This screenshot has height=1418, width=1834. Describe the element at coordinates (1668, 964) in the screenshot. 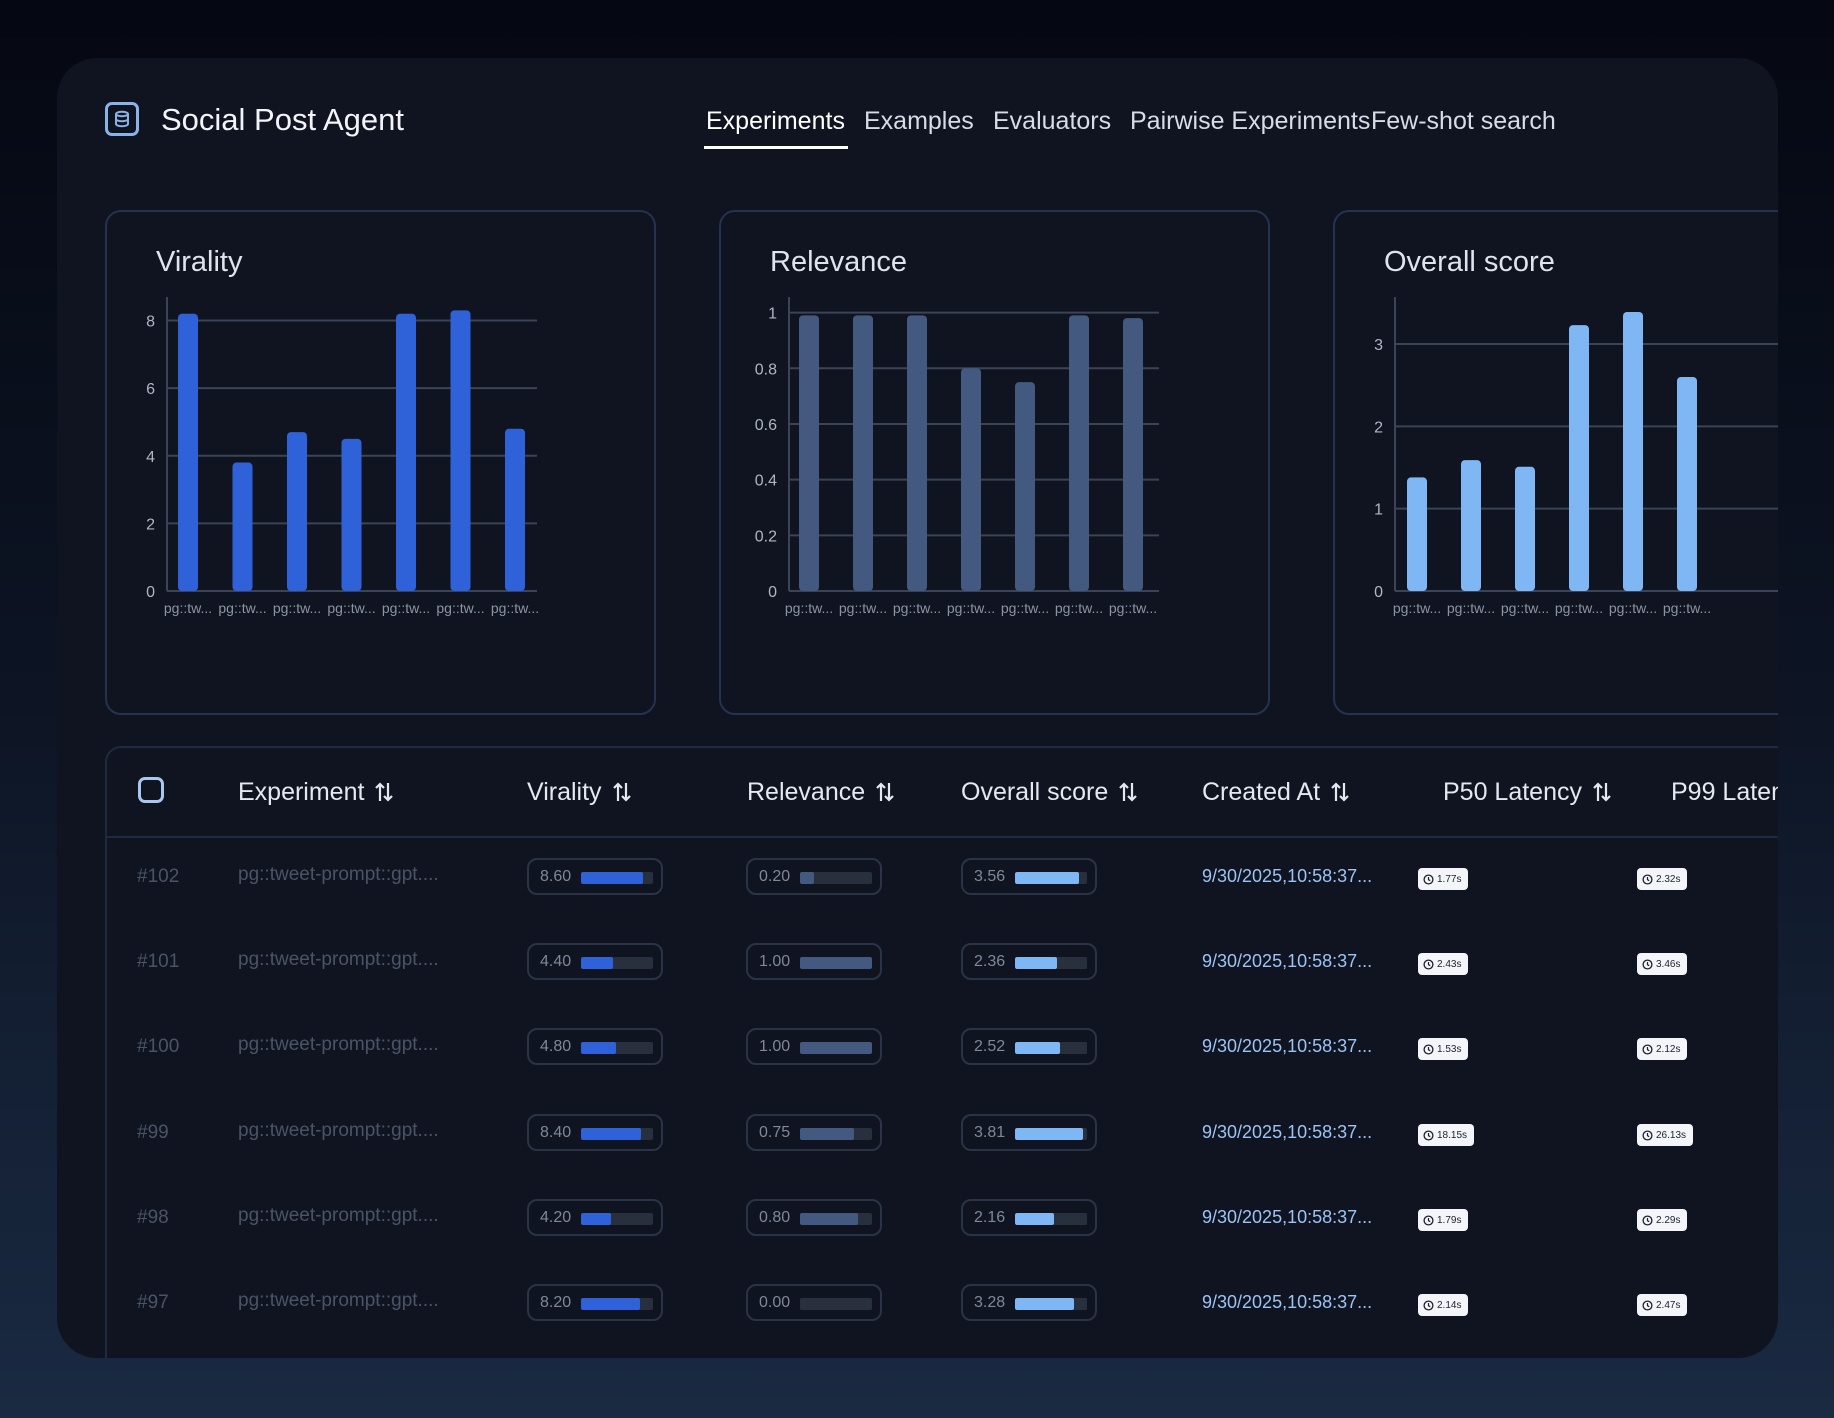

I see `latency-value: 3.46s` at that location.